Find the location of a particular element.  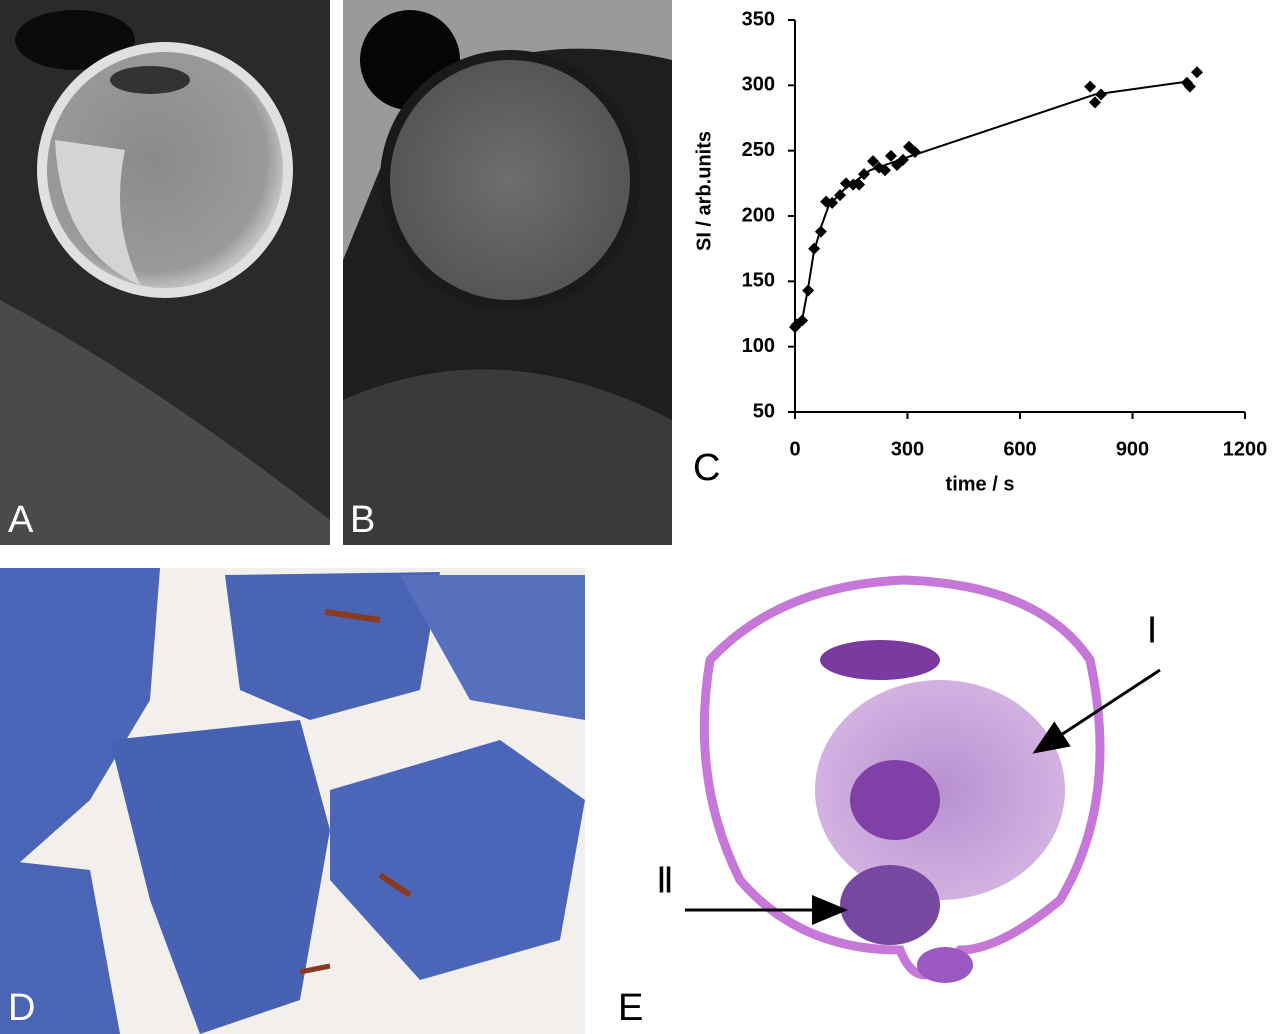

panel-label: D is located at coordinates (21, 1008).